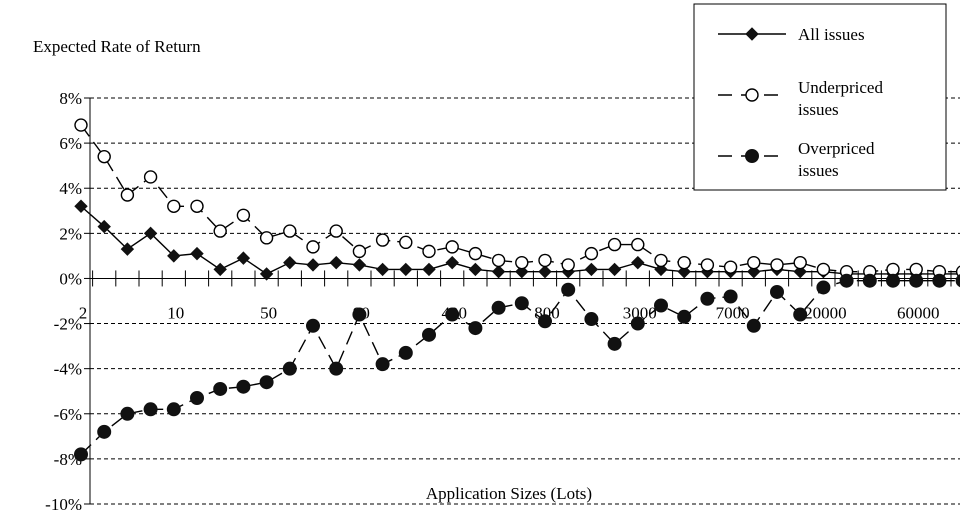 The image size is (960, 513). Describe the element at coordinates (918, 312) in the screenshot. I see `x-tick-label: 60000` at that location.